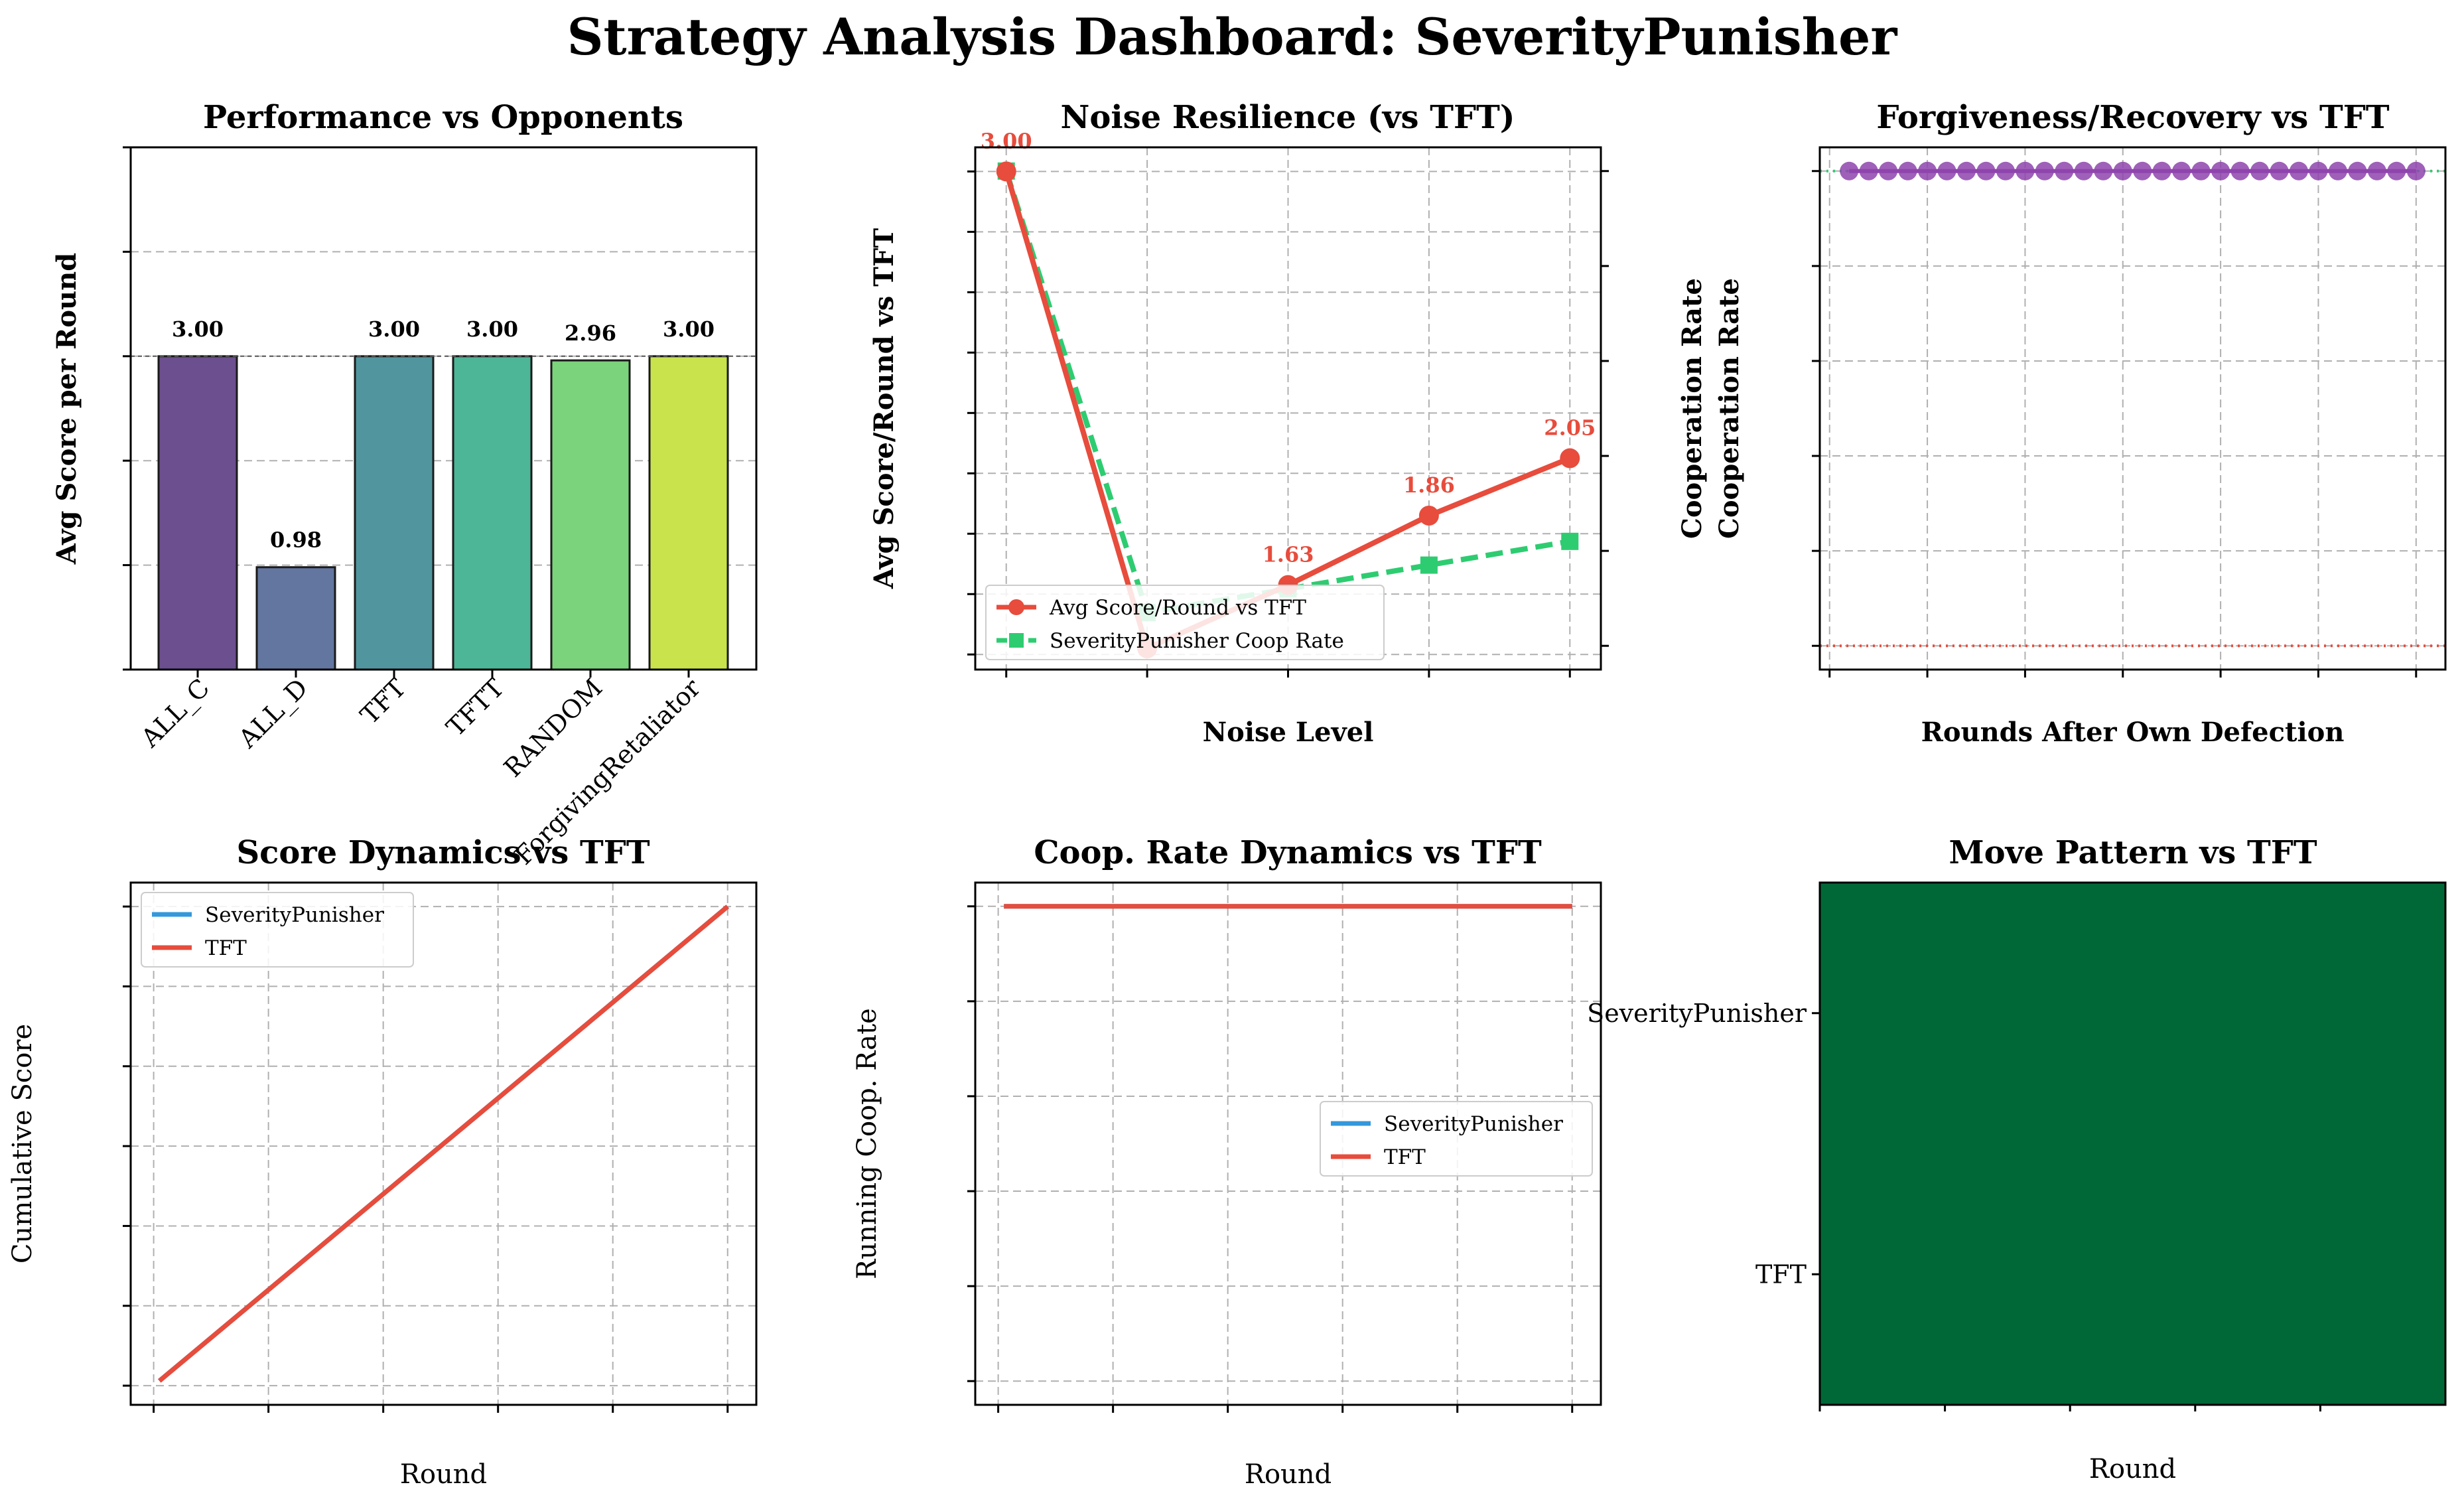  Describe the element at coordinates (1006, 140) in the screenshot. I see `avg-score-label: 3.00` at that location.